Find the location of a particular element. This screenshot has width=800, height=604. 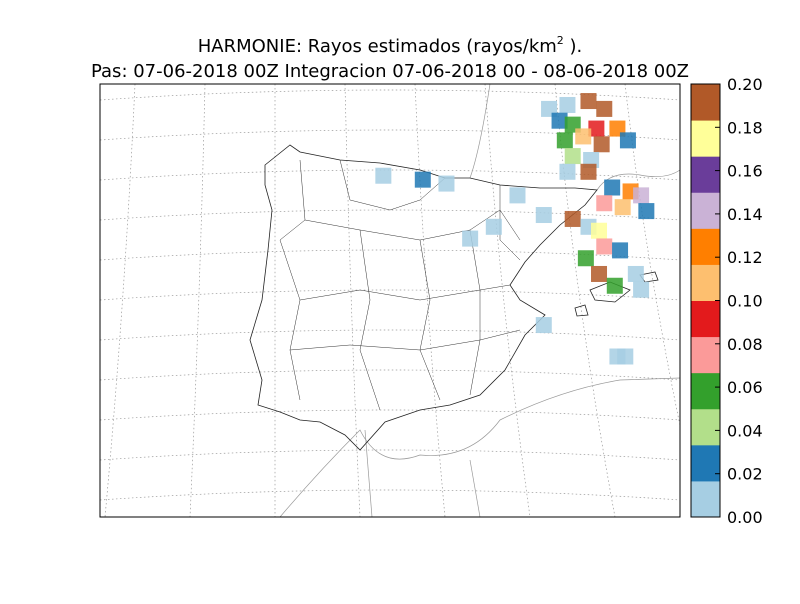

colorbar-tick-label: 0.10 is located at coordinates (745, 301).